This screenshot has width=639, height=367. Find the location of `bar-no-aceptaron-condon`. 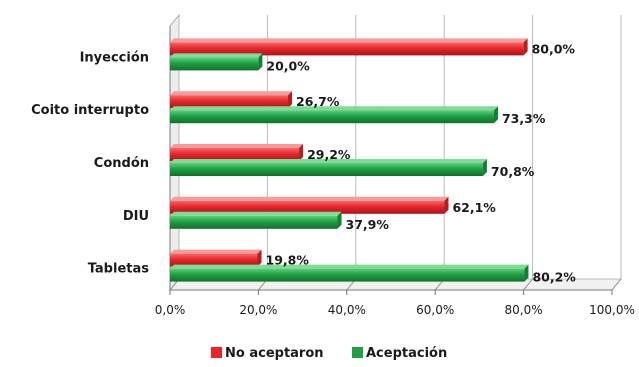

bar-no-aceptaron-condon is located at coordinates (237, 152).